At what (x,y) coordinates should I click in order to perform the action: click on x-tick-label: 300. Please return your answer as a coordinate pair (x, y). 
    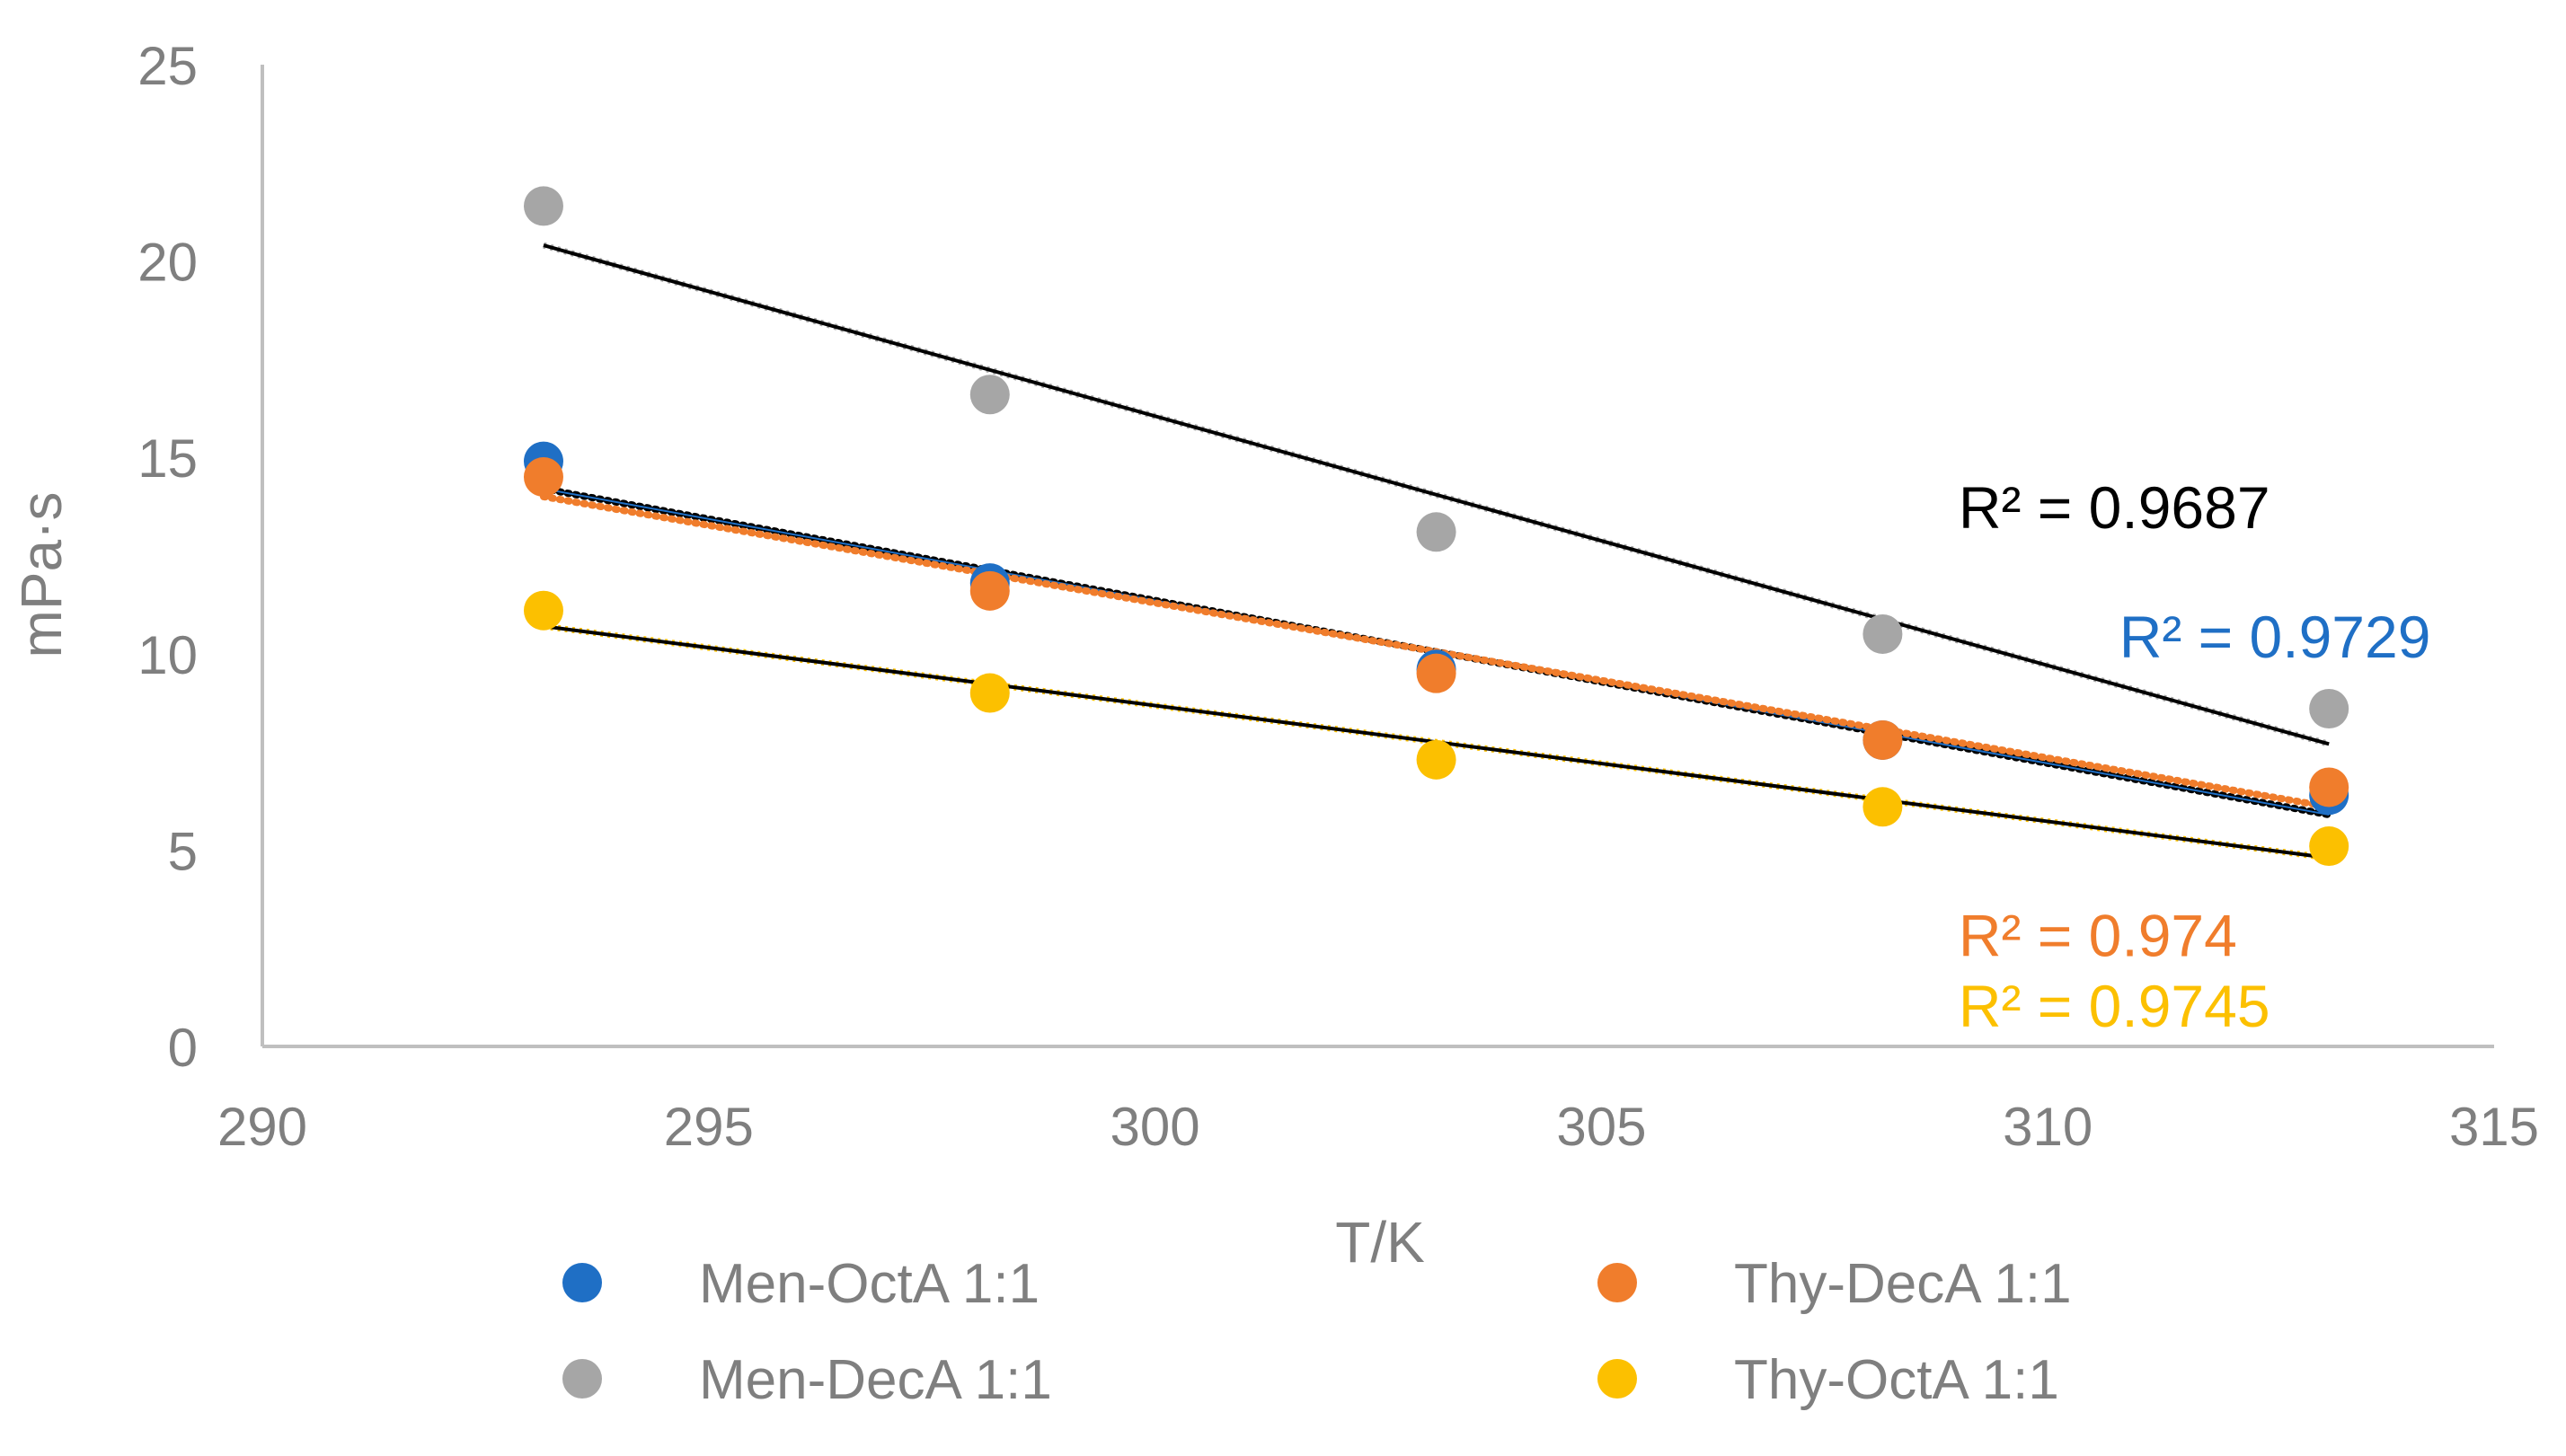
    Looking at the image, I should click on (1155, 1127).